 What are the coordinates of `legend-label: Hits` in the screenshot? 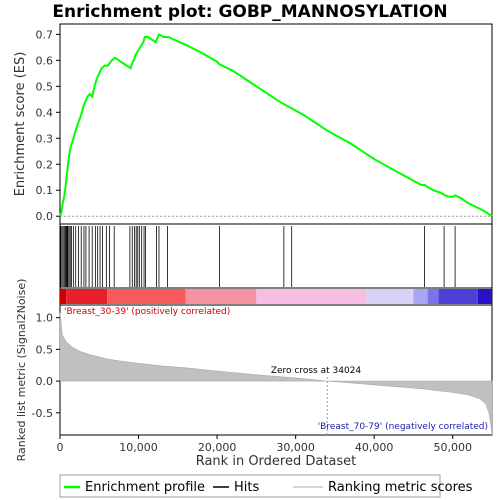 It's located at (246, 487).